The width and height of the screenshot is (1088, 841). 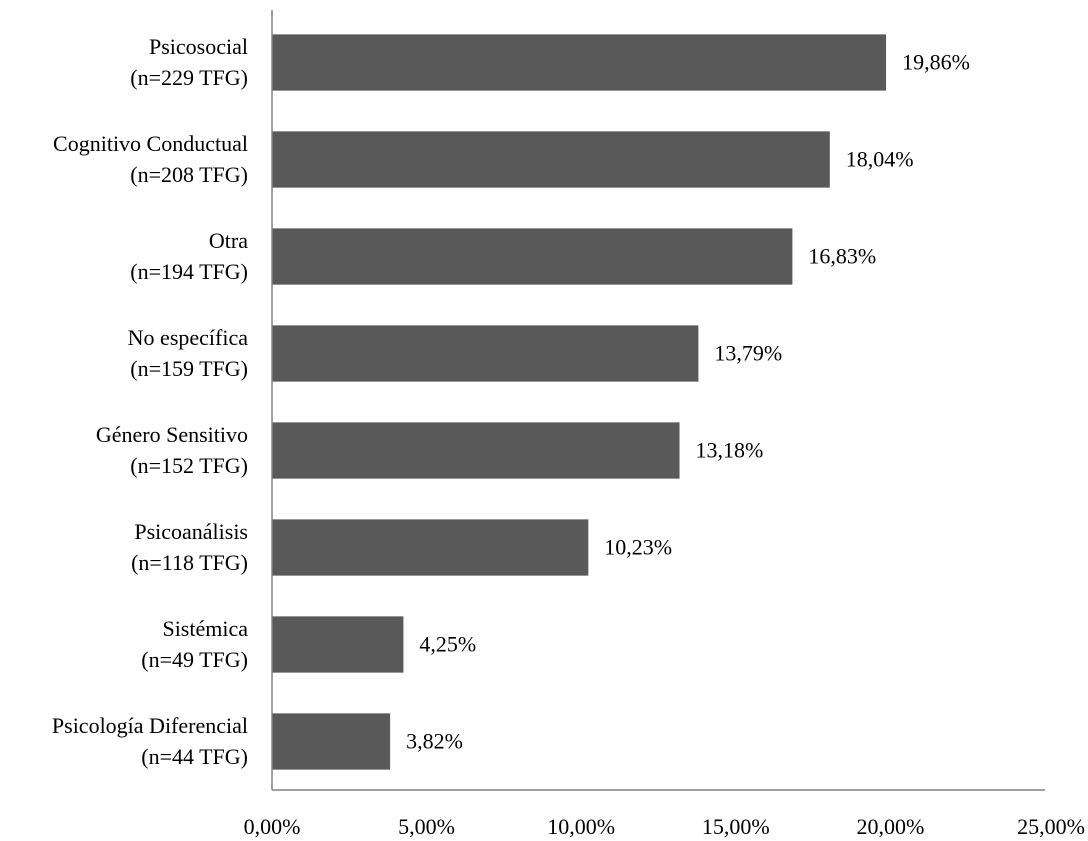 What do you see at coordinates (189, 174) in the screenshot?
I see `category-label-line: (n=208 TFG)` at bounding box center [189, 174].